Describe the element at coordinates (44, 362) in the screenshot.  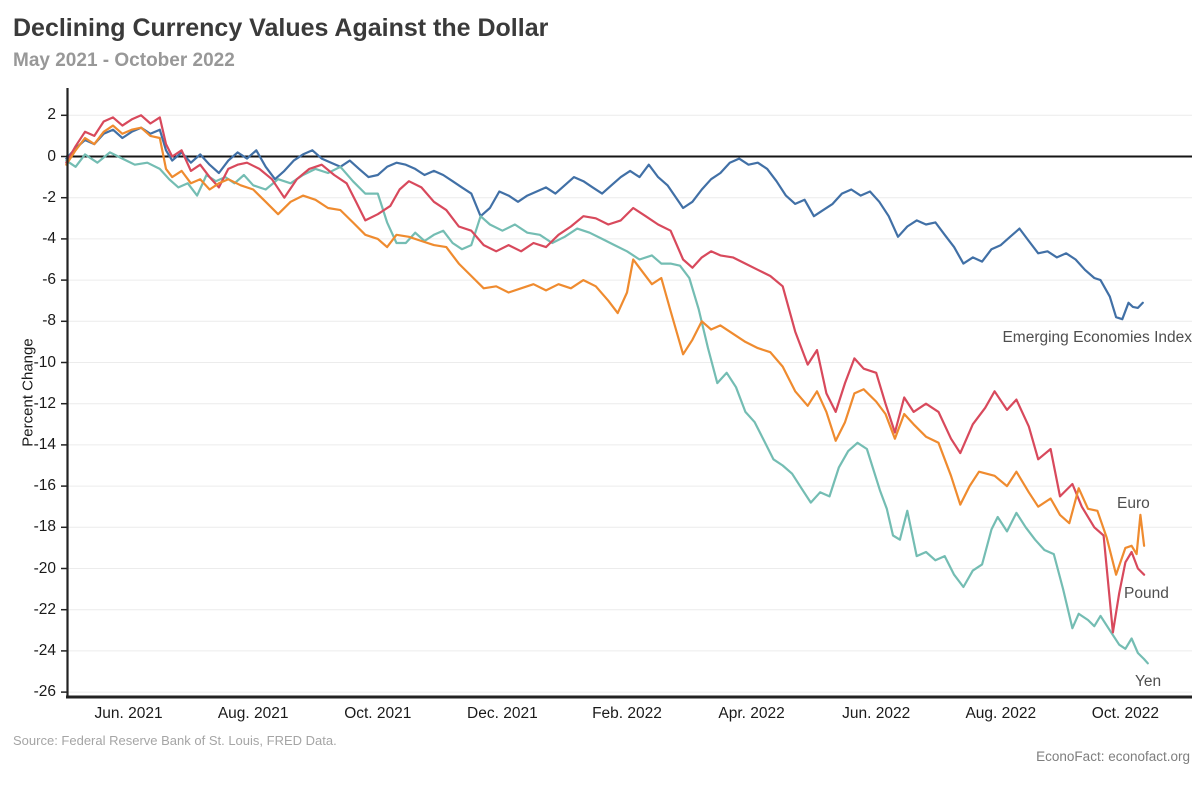
I see `y-tick-label: -10` at that location.